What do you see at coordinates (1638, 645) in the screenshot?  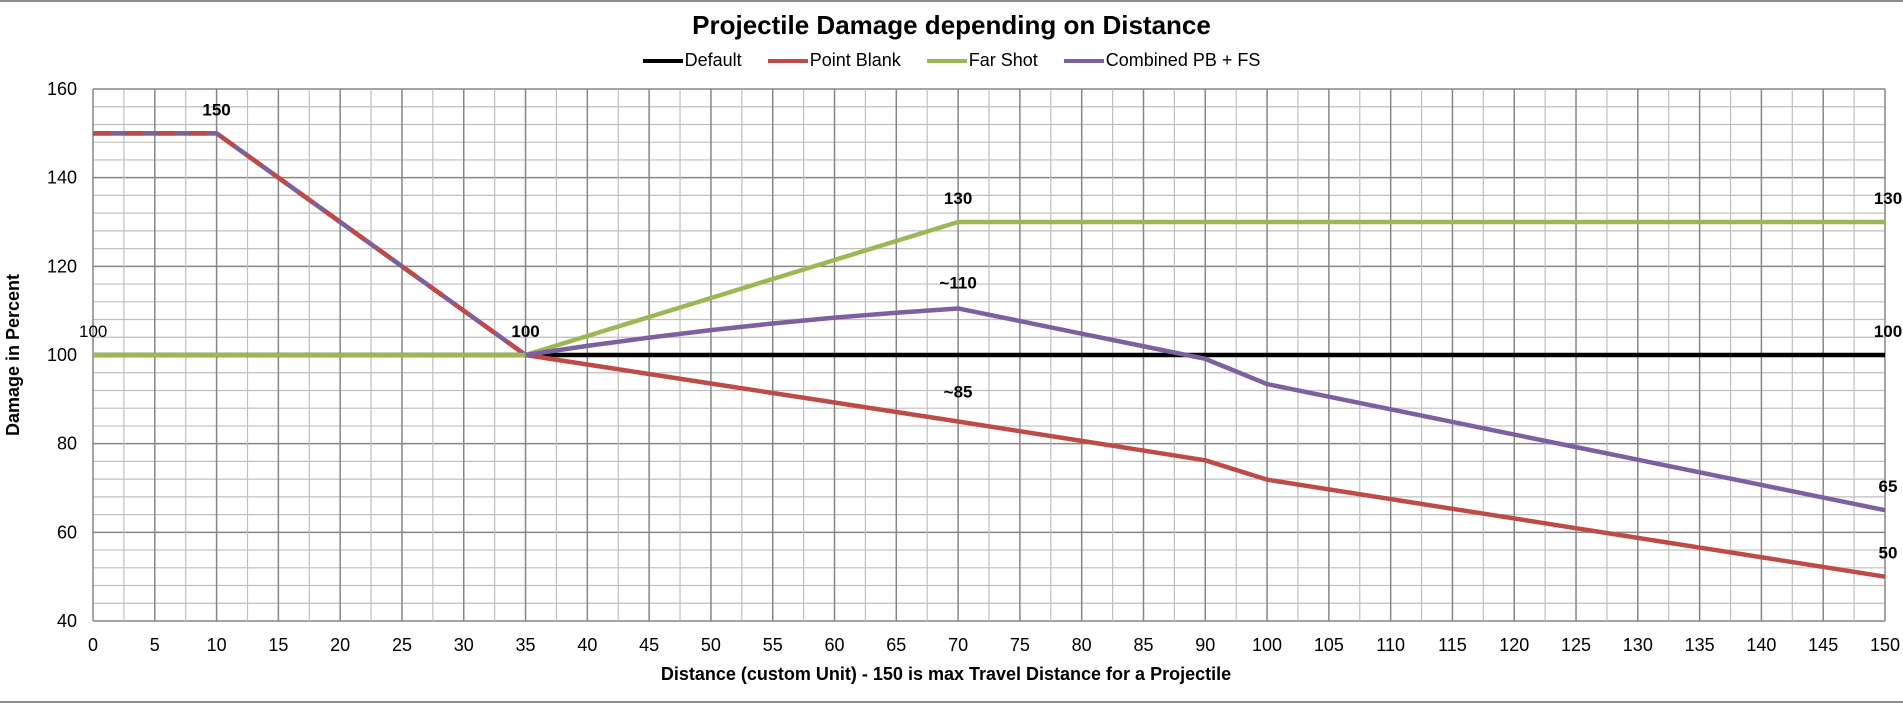 I see `x-tick-label: 130` at bounding box center [1638, 645].